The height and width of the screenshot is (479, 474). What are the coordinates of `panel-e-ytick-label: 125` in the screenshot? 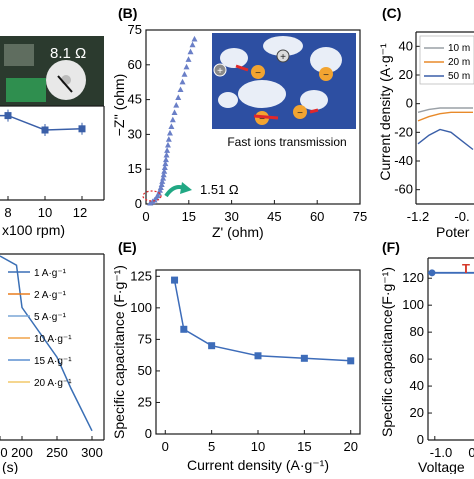 It's located at (141, 275).